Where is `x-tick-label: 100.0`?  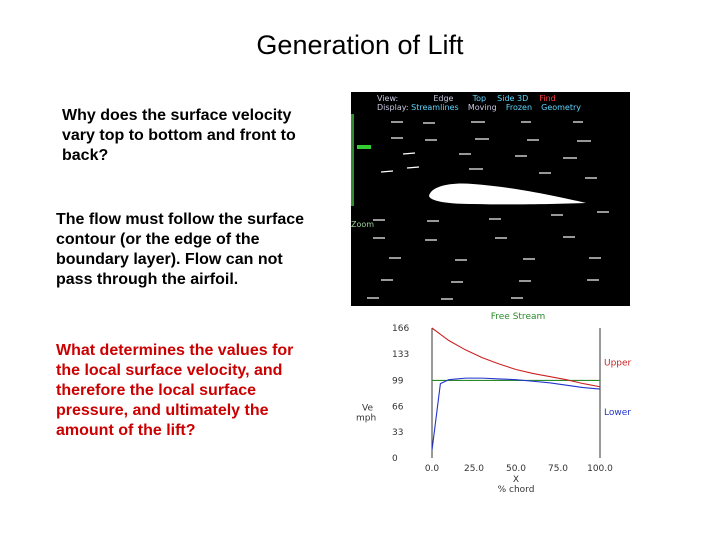
x-tick-label: 100.0 is located at coordinates (600, 469).